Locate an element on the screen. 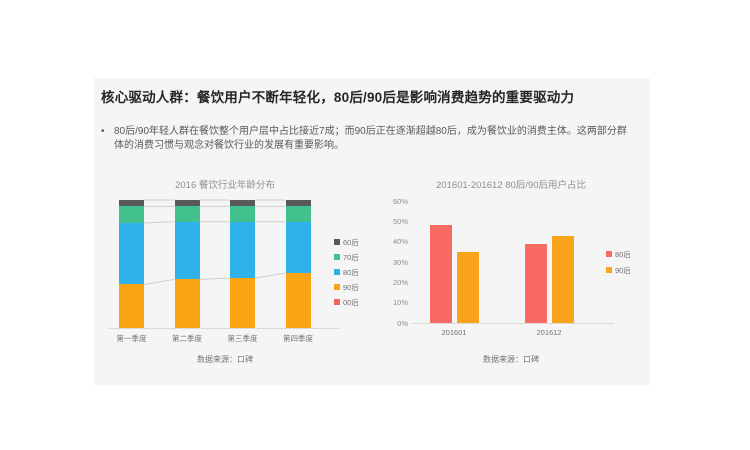  bar-90后-201612 is located at coordinates (562, 279).